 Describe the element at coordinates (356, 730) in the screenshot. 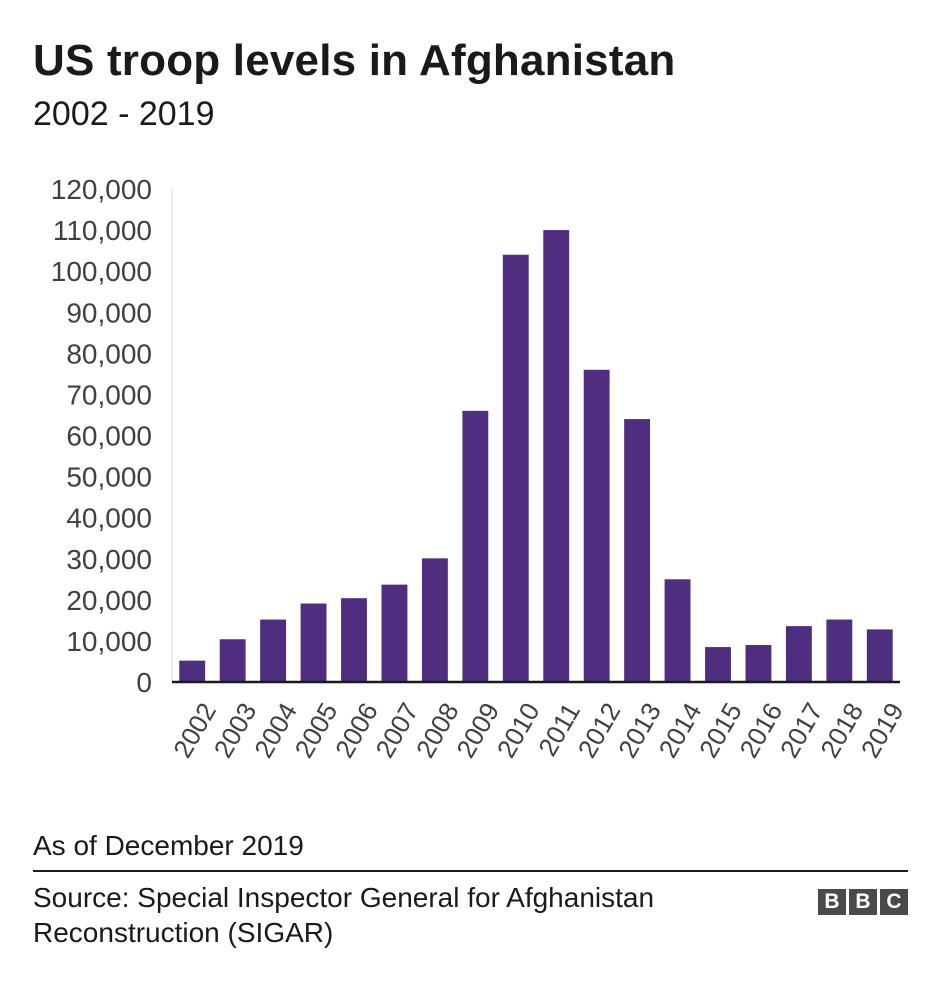

I see `x-tick-label: 2006` at that location.